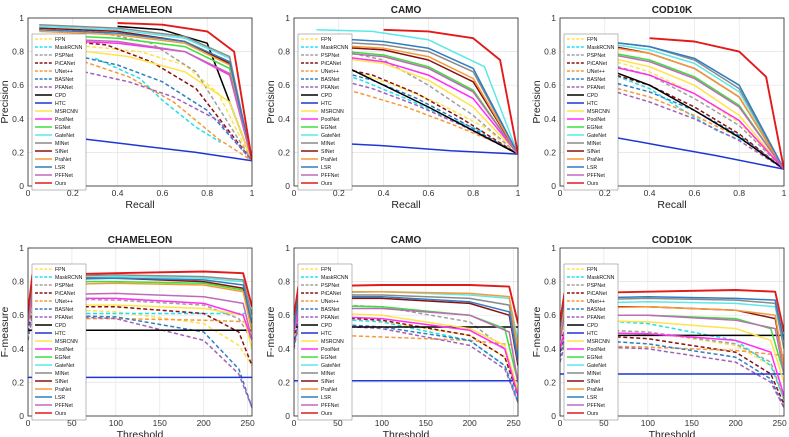 This screenshot has height=437, width=789. What do you see at coordinates (204, 423) in the screenshot?
I see `x-tick-label: 200` at bounding box center [204, 423].